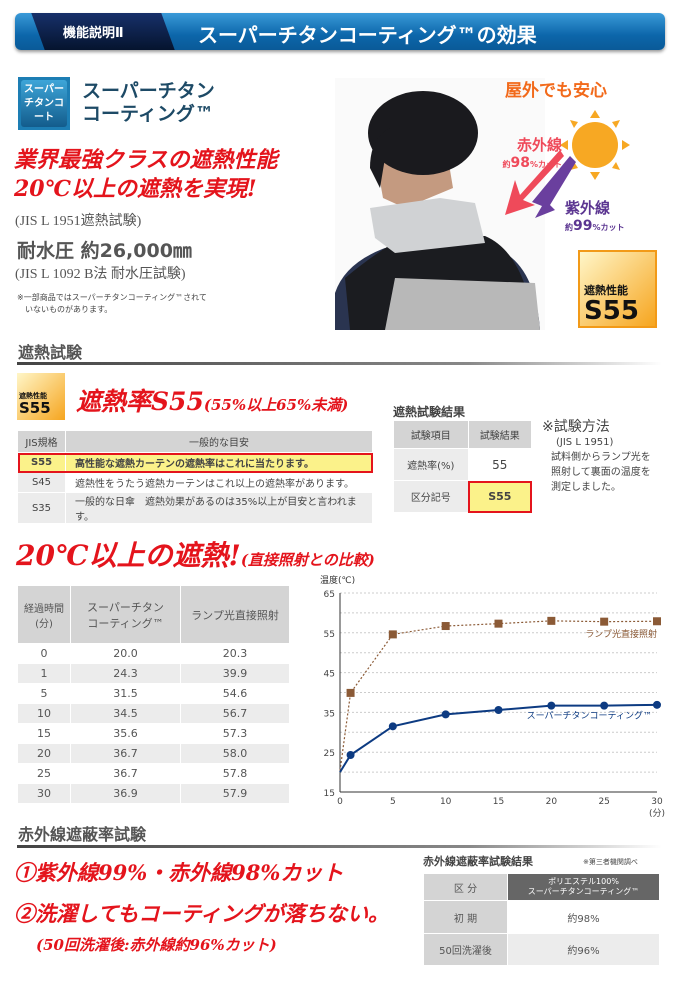 The width and height of the screenshot is (680, 991). Describe the element at coordinates (44, 653) in the screenshot. I see `table-cell: 0` at that location.